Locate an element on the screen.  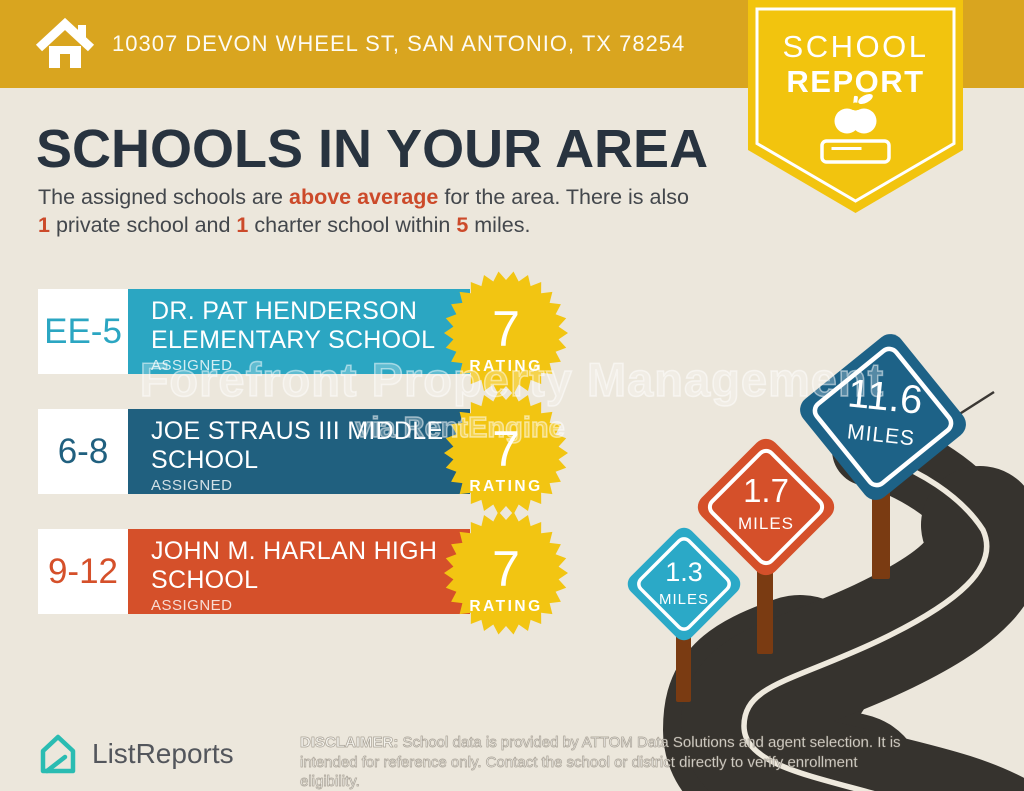
school-bar: JOE STRAUS III MIDDLE SCHOOL ASSIGNED is located at coordinates (299, 451).